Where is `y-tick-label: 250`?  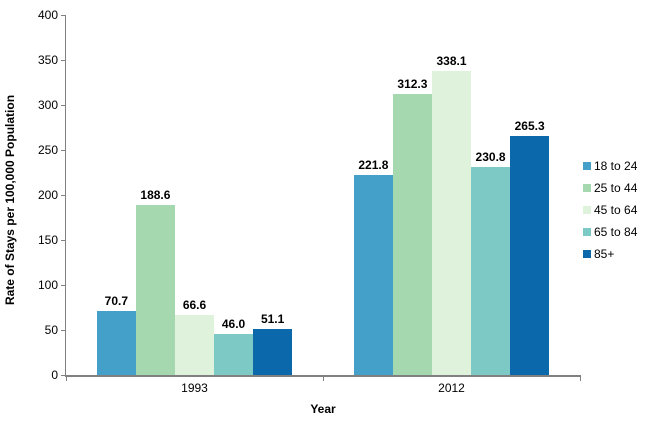
y-tick-label: 250 is located at coordinates (47, 150).